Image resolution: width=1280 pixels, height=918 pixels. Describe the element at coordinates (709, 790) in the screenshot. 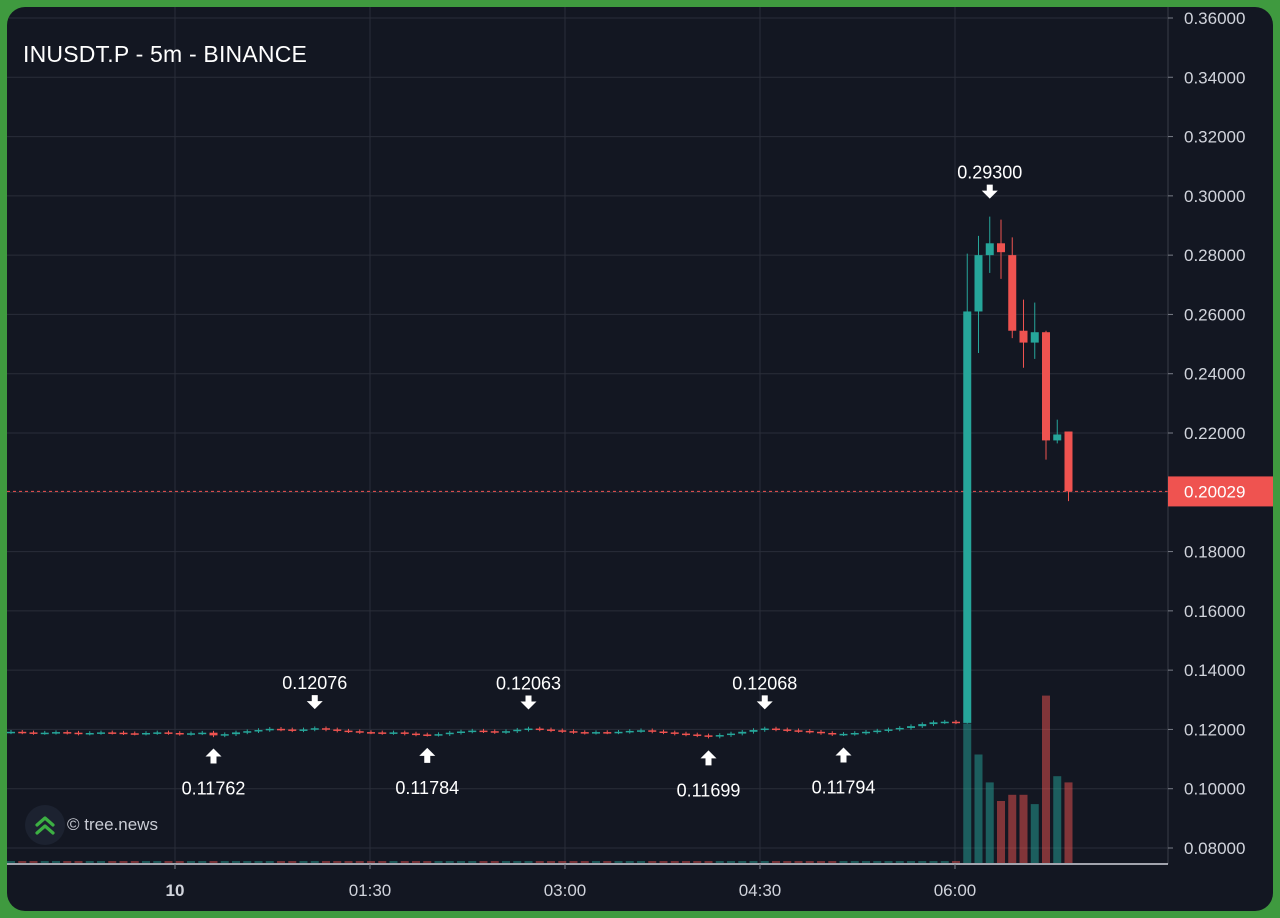

I see `annotation-label: 0.11699` at that location.